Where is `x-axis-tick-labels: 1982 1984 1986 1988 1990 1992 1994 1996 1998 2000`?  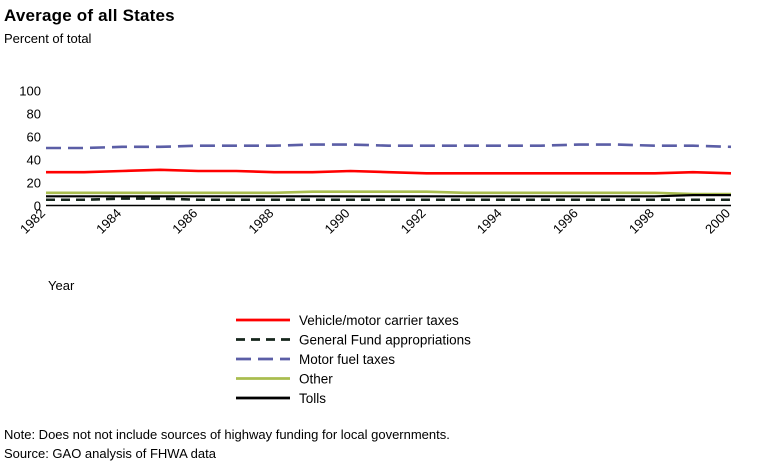 x-axis-tick-labels: 1982 1984 1986 1988 1990 1992 1994 1996 1998 2000 is located at coordinates (375, 221).